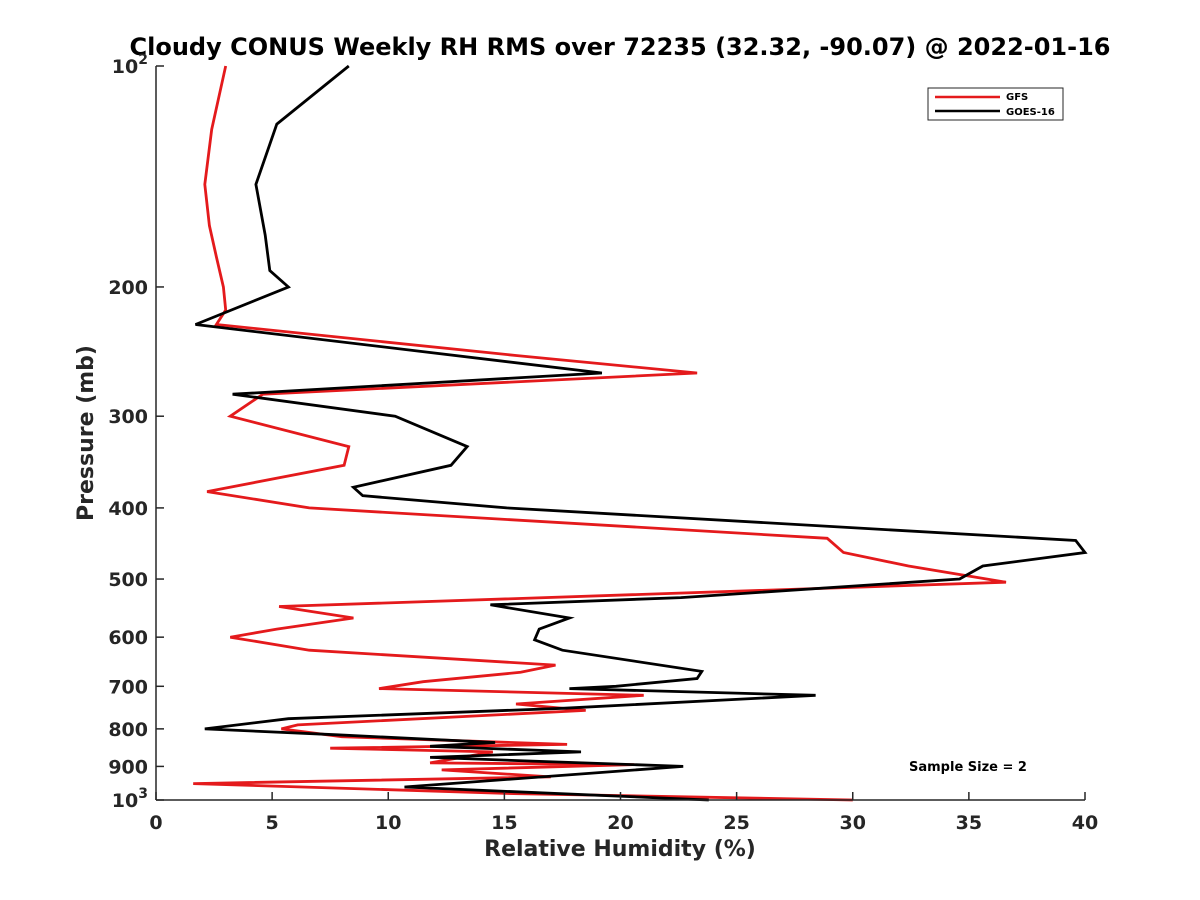  I want to click on y-tick-label: 400, so click(128, 509).